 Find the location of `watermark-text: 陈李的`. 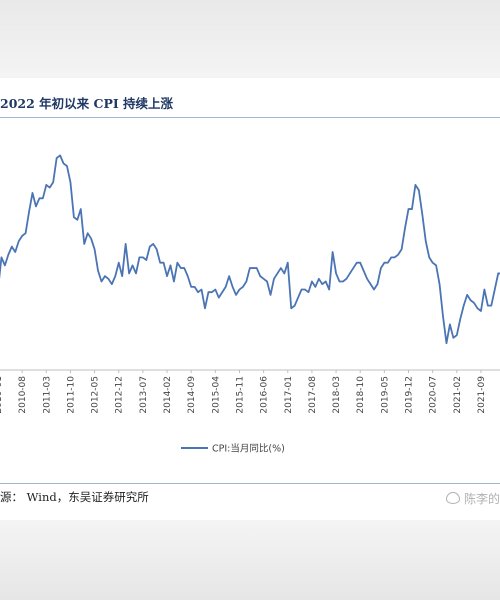

watermark-text: 陈李的 is located at coordinates (481, 498).